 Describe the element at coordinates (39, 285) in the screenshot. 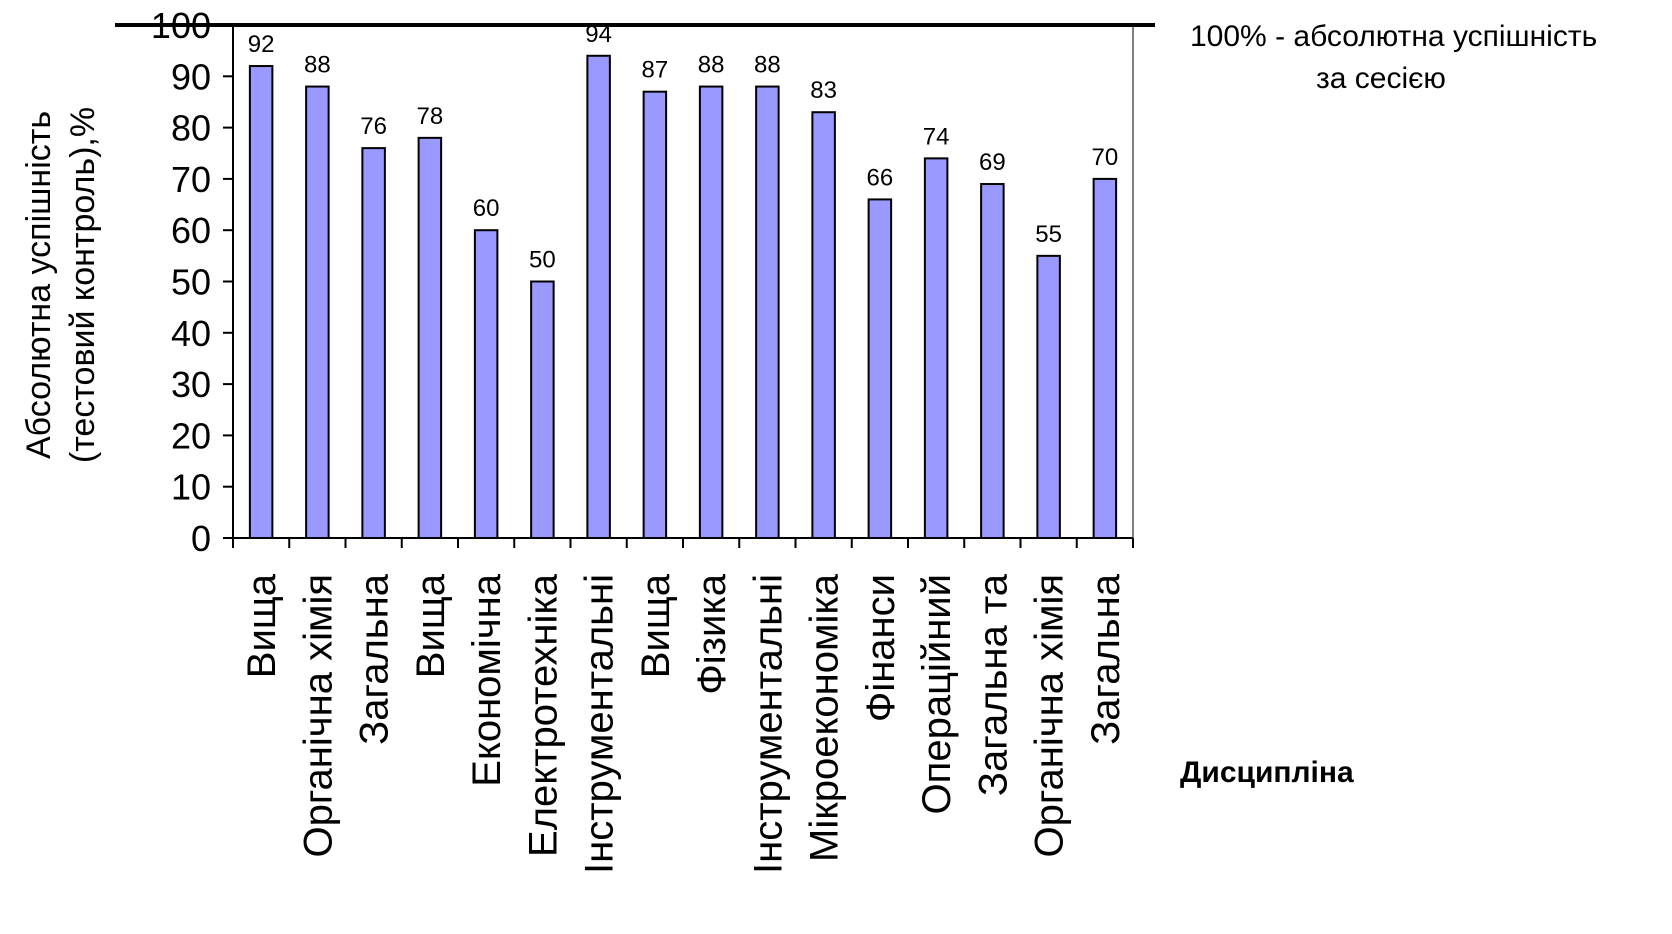

I see `y-axis-label-line1: Абсолютна успішність` at that location.